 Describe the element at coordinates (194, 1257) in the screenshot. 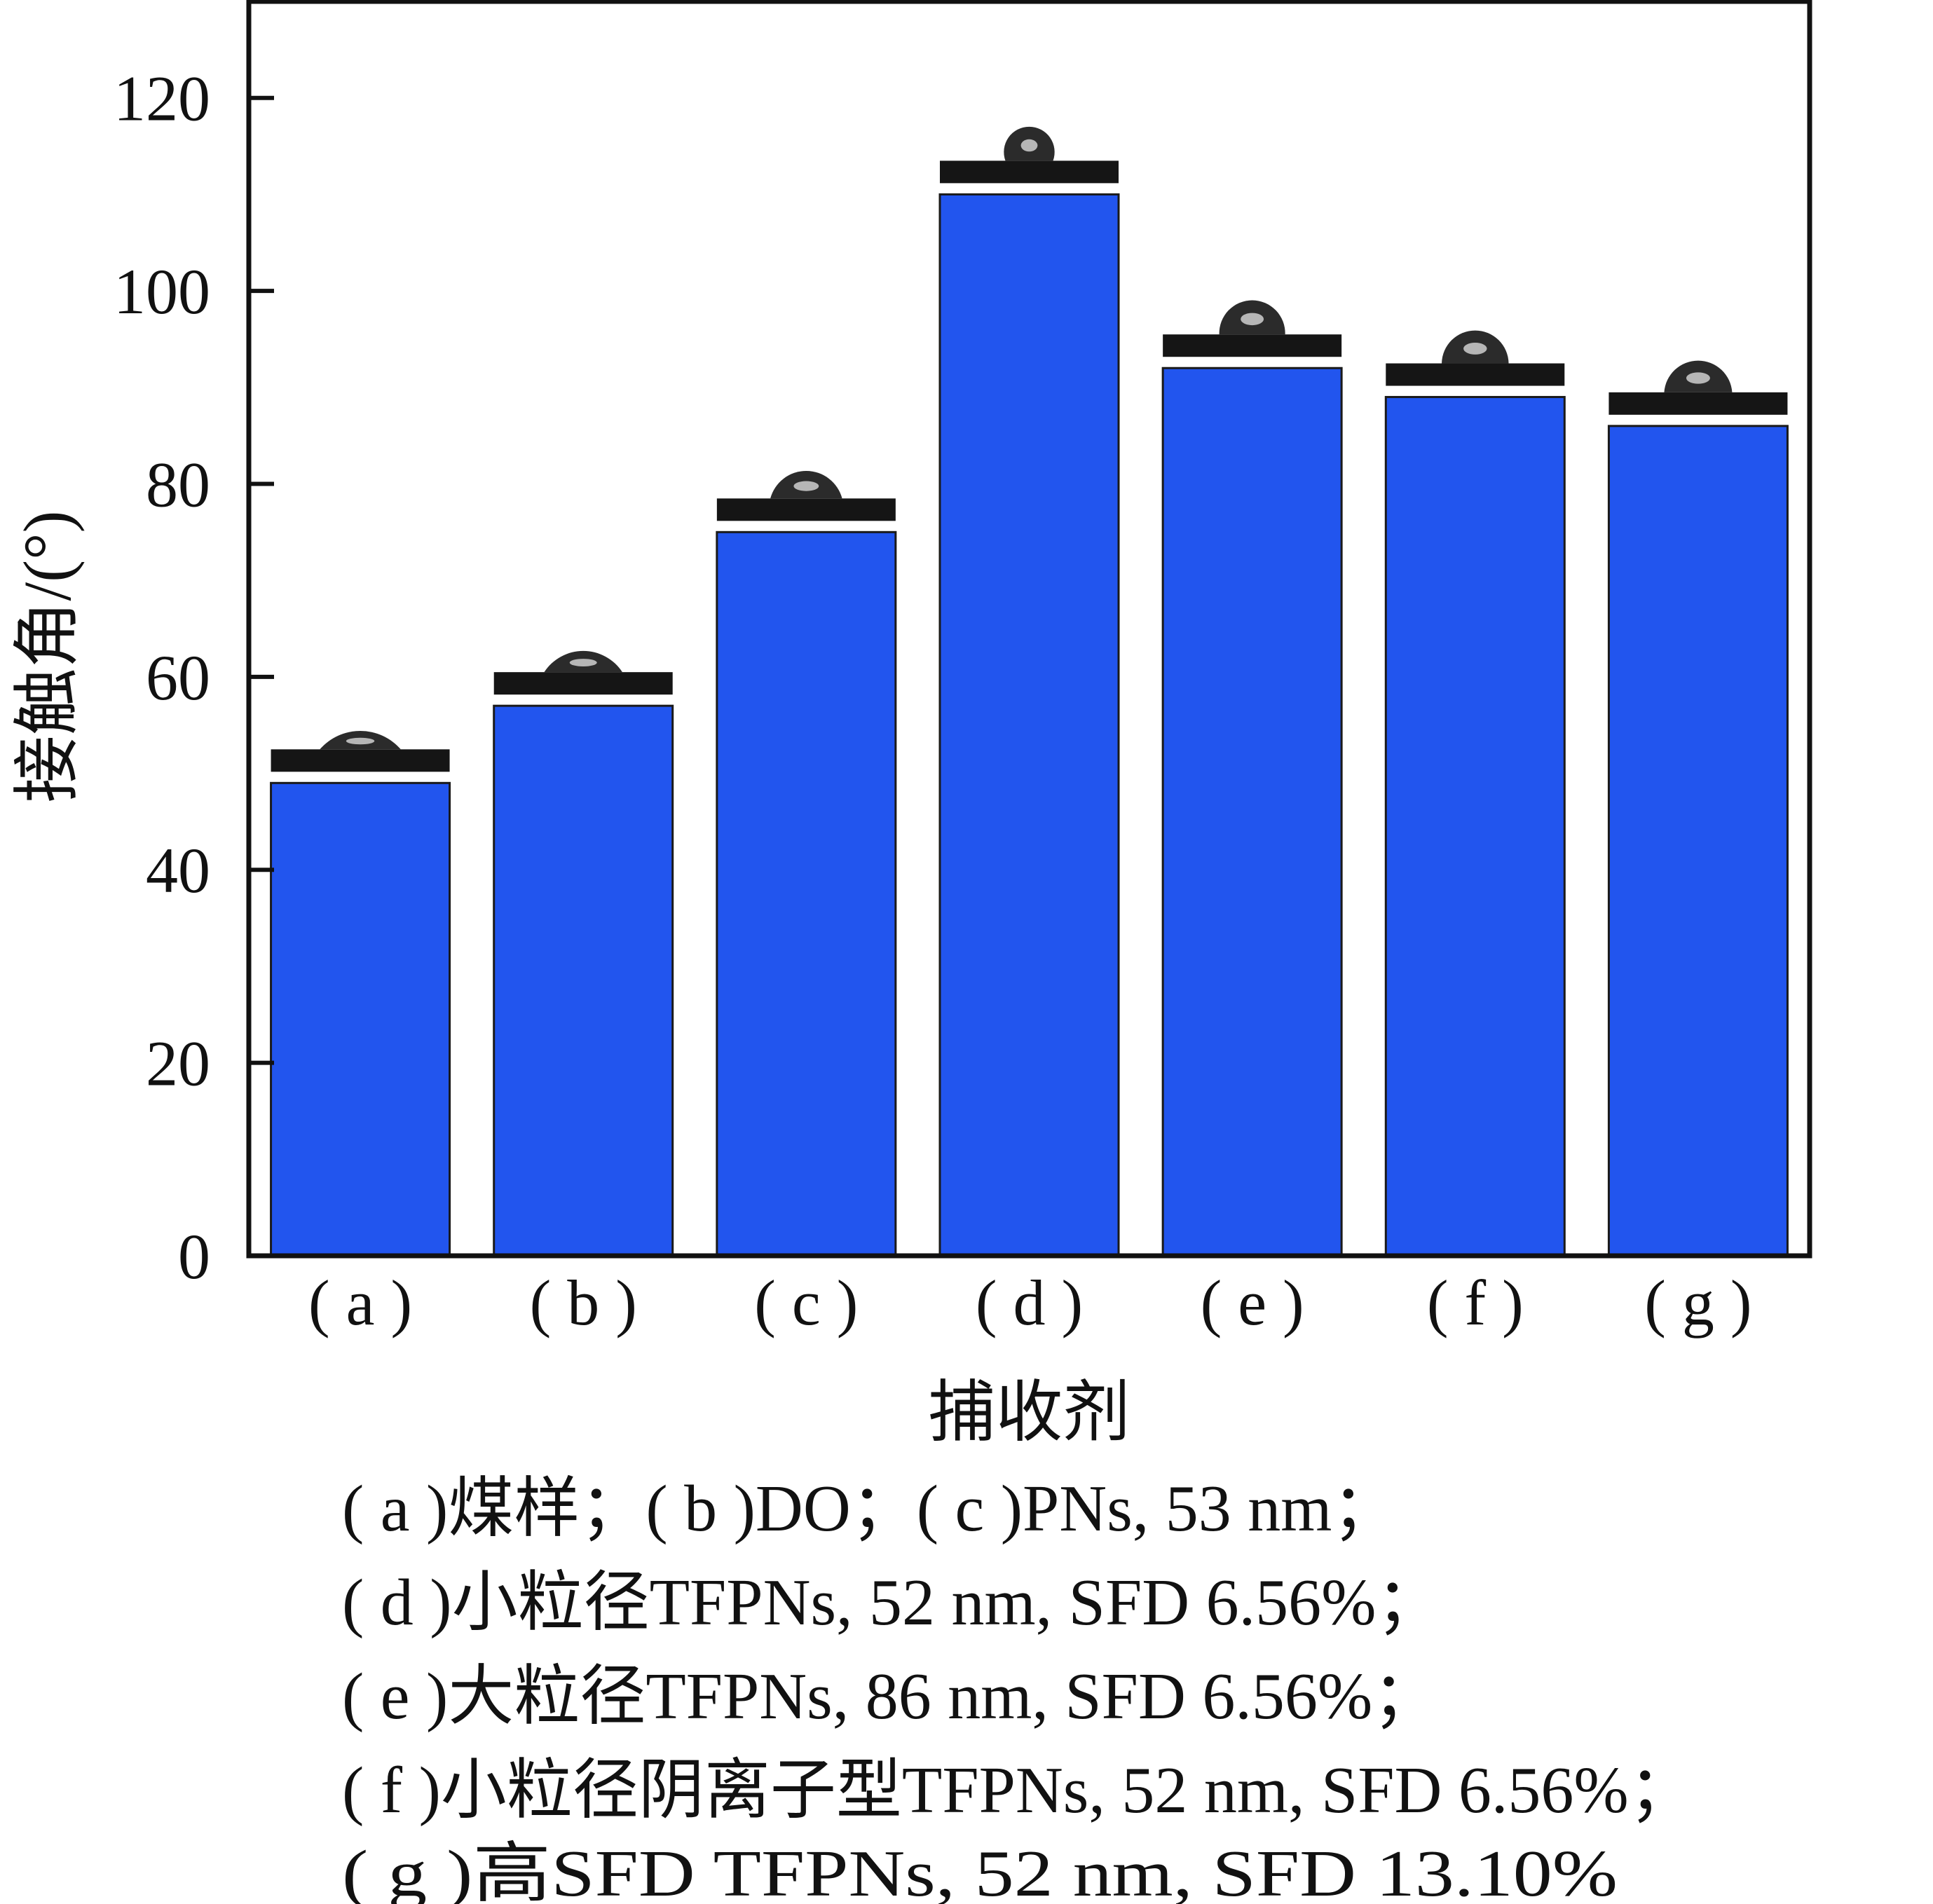

I see `y-tick-label-0: 0` at that location.